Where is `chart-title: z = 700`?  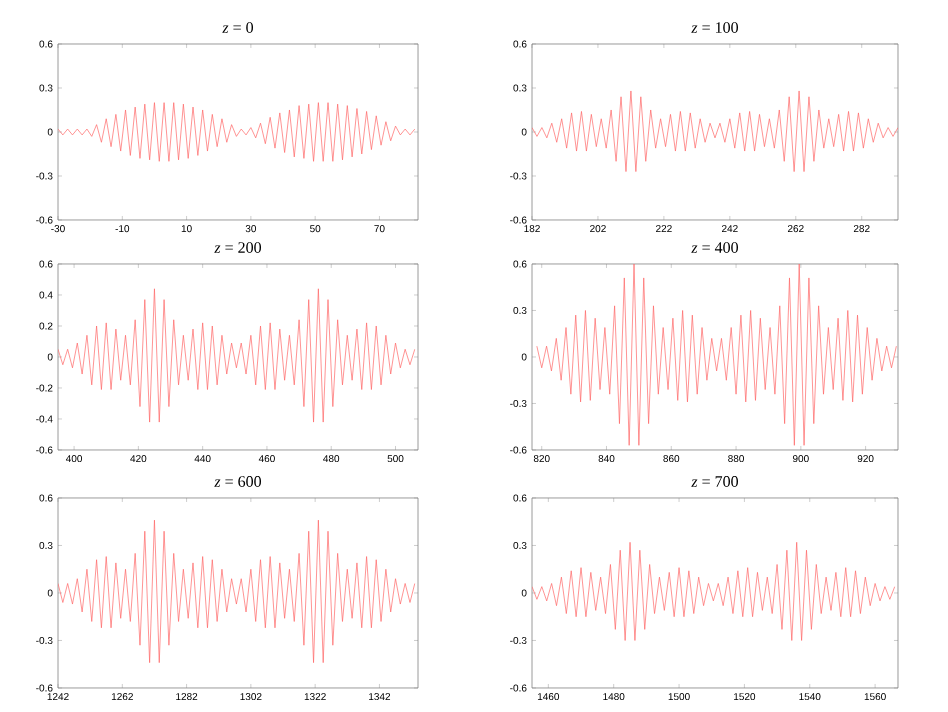 chart-title: z = 700 is located at coordinates (715, 481).